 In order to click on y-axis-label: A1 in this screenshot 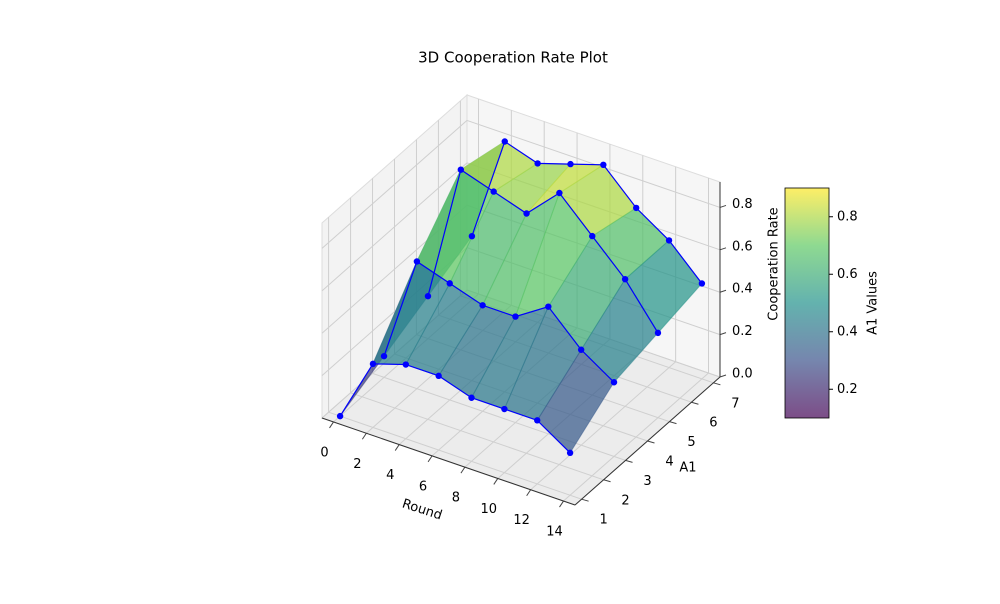, I will do `click(687, 468)`.